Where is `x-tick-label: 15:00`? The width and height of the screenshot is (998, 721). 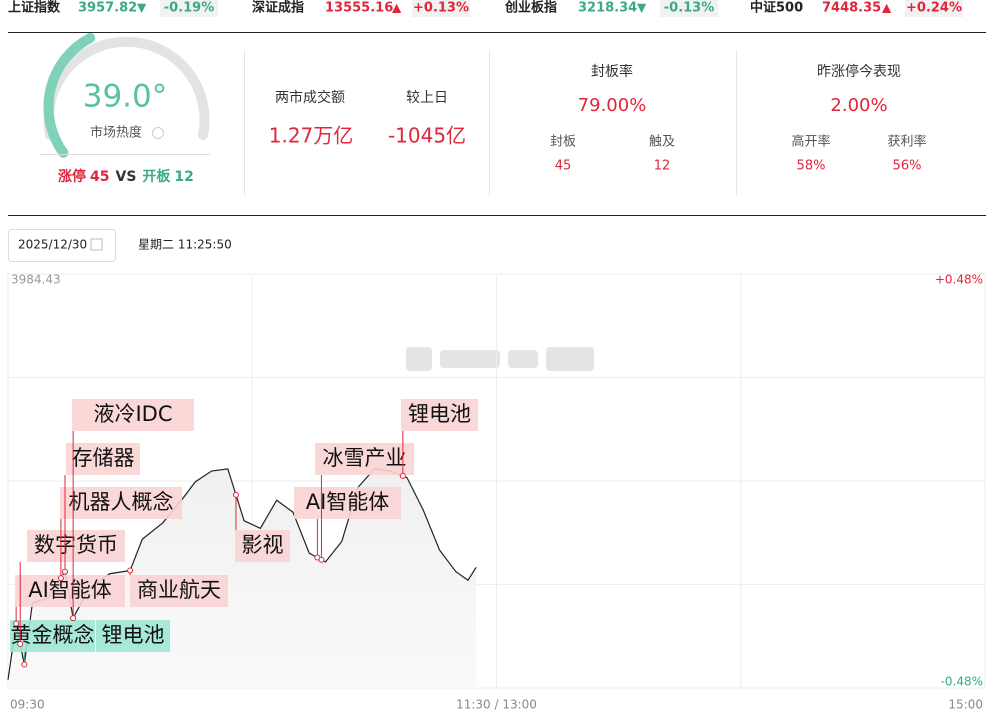 x-tick-label: 15:00 is located at coordinates (965, 705).